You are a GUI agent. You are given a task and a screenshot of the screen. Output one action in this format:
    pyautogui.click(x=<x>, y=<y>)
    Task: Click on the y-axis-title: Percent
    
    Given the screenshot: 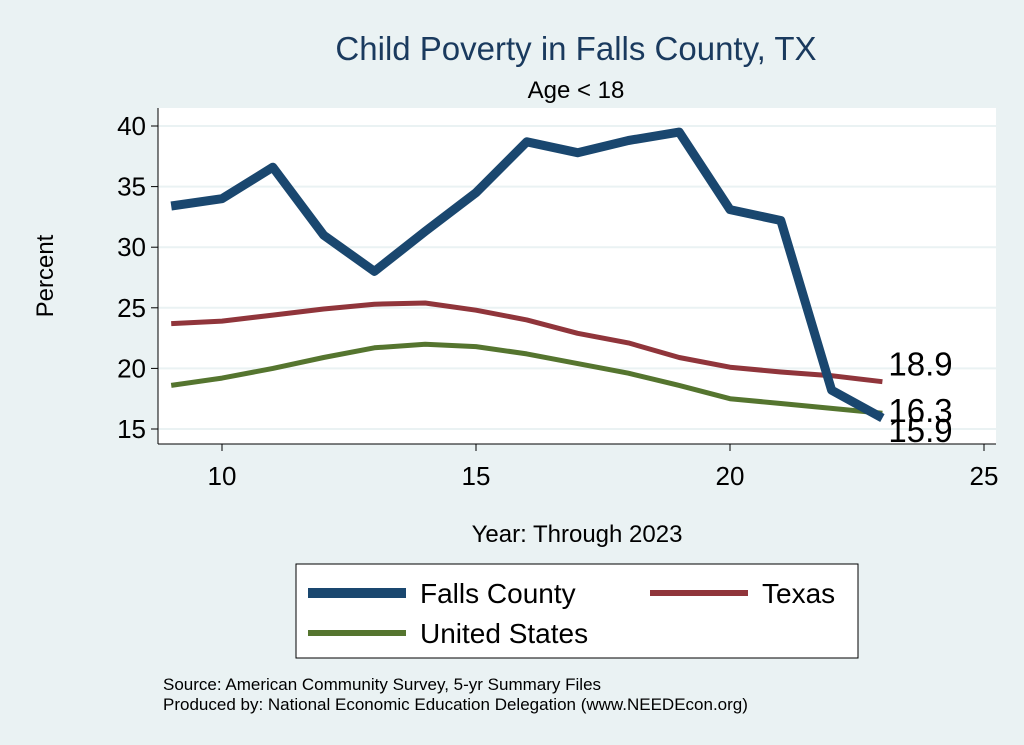 What is the action you would take?
    pyautogui.click(x=45, y=275)
    